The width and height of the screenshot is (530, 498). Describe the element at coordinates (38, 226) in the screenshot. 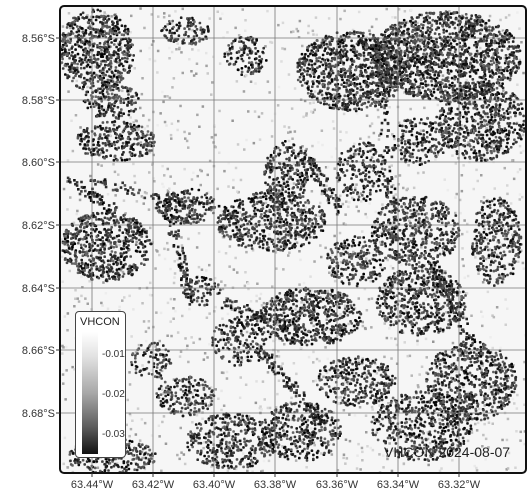

I see `y-tick-label: 8.62°S` at that location.